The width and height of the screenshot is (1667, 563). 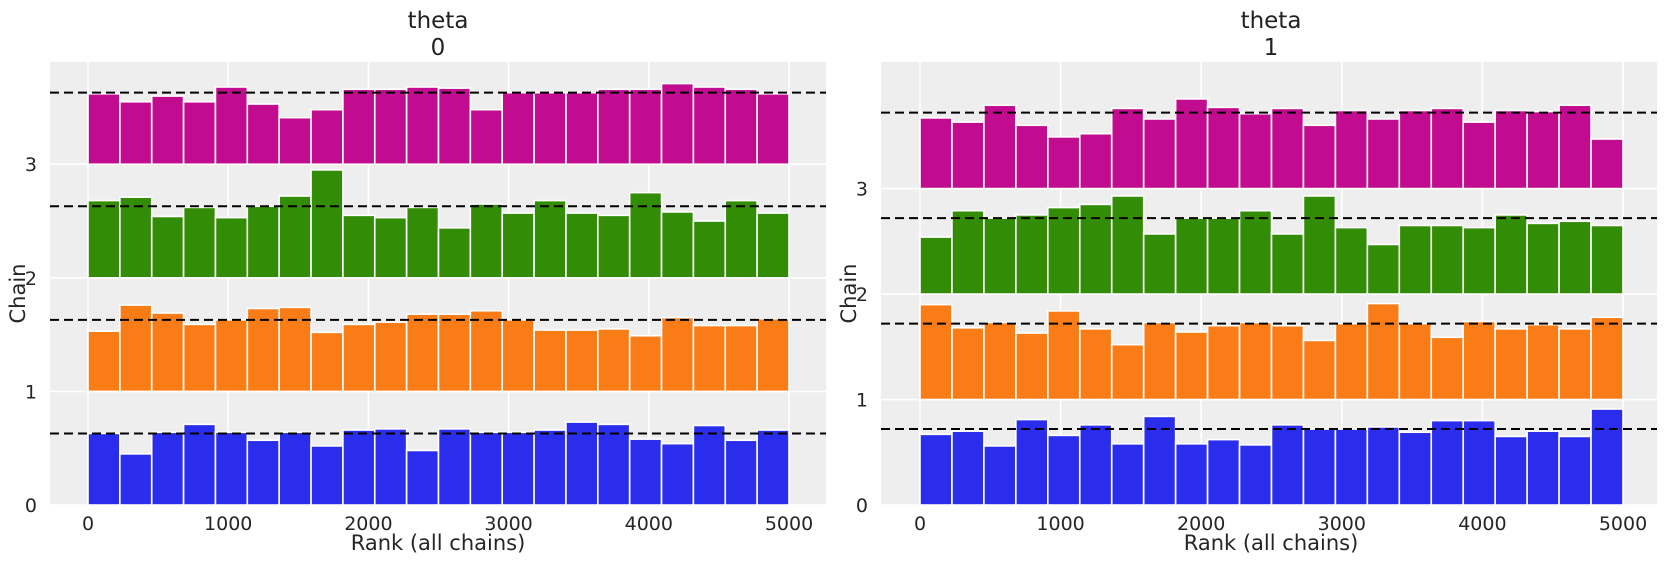 What do you see at coordinates (438, 48) in the screenshot?
I see `chart-title-line2: 0` at bounding box center [438, 48].